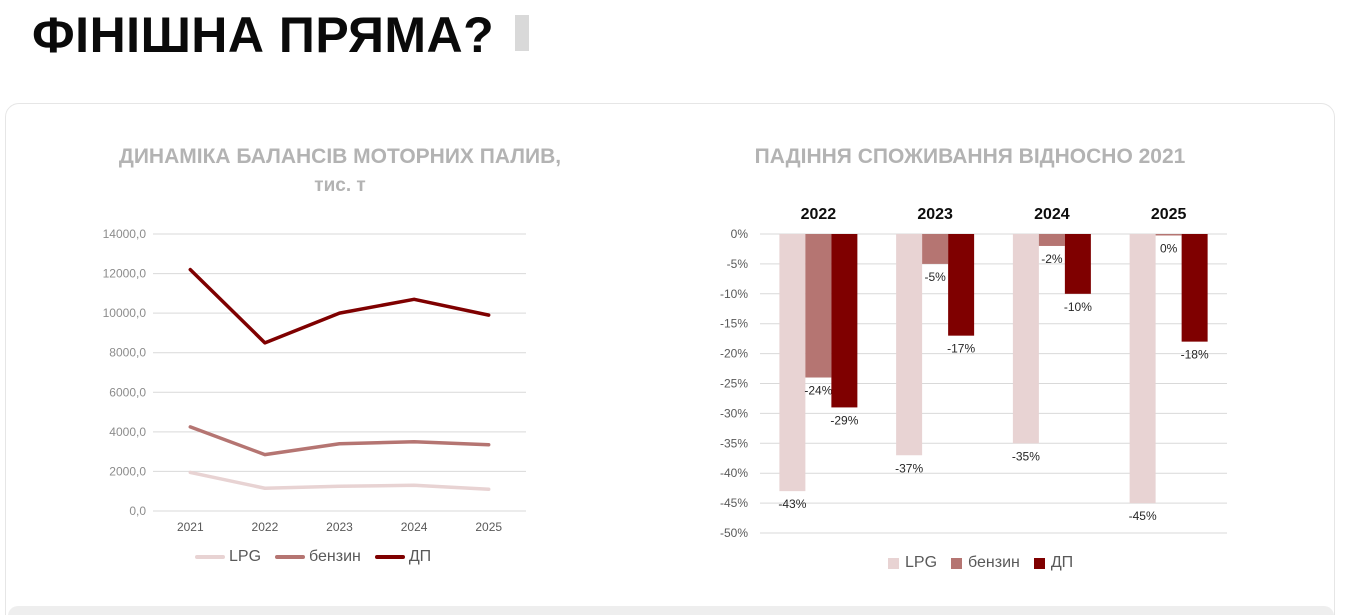  I want to click on category-label: 2022, so click(819, 214).